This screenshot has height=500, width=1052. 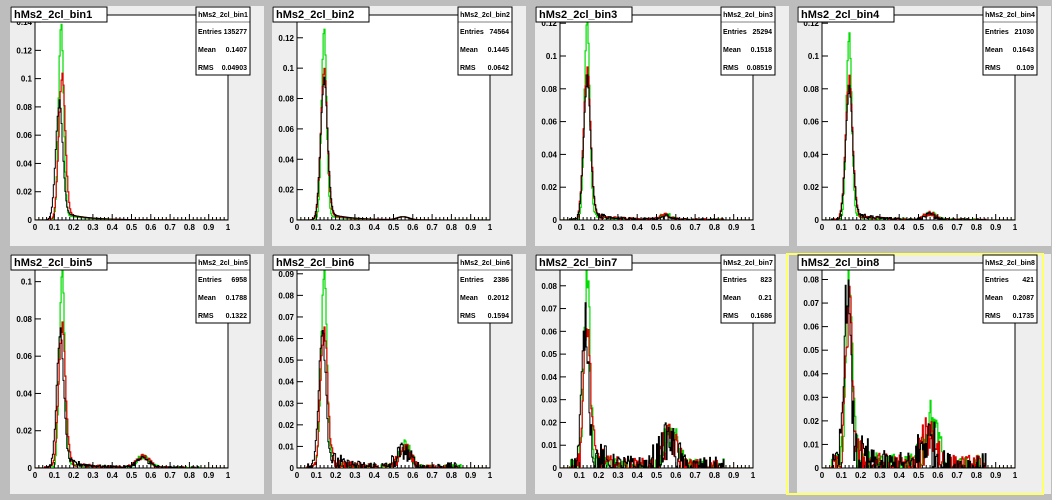 What do you see at coordinates (811, 303) in the screenshot?
I see `y-tick-label: 0.07` at bounding box center [811, 303].